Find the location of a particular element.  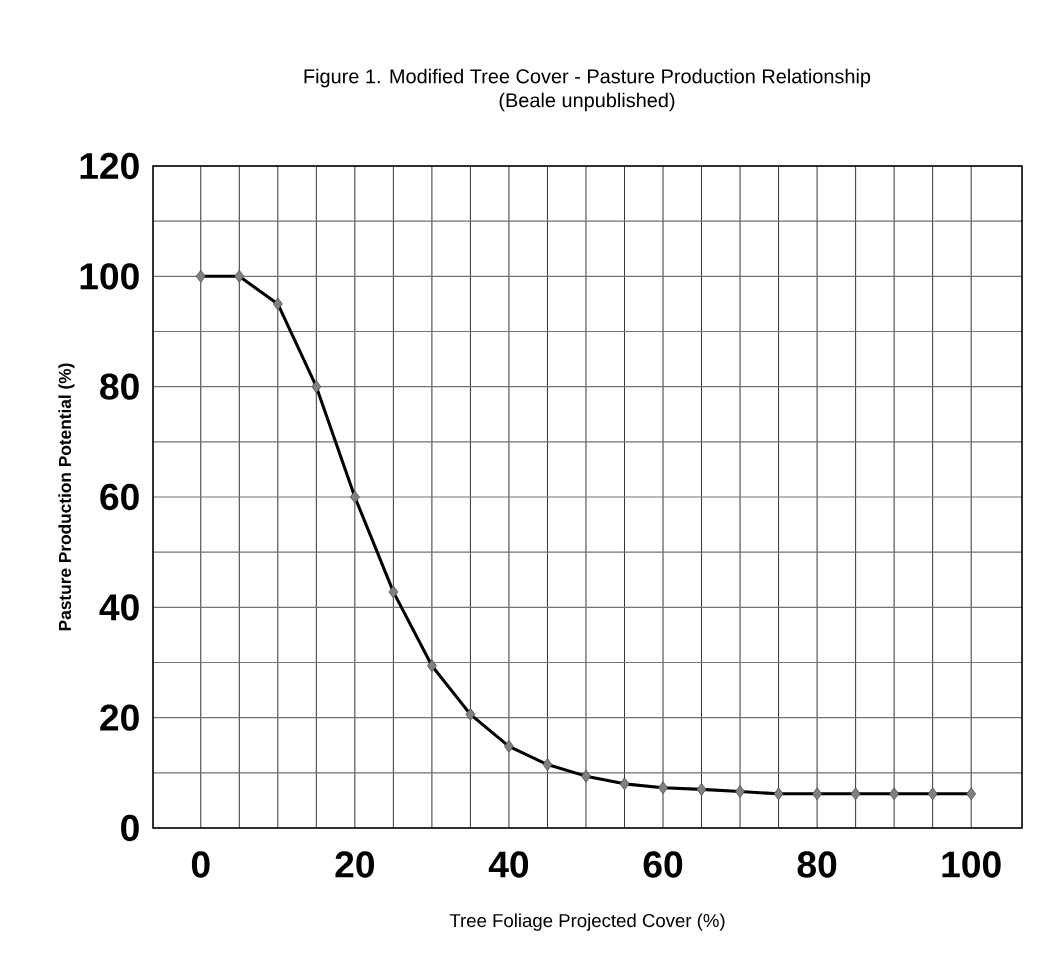

y-tick-label: 120 is located at coordinates (109, 166).